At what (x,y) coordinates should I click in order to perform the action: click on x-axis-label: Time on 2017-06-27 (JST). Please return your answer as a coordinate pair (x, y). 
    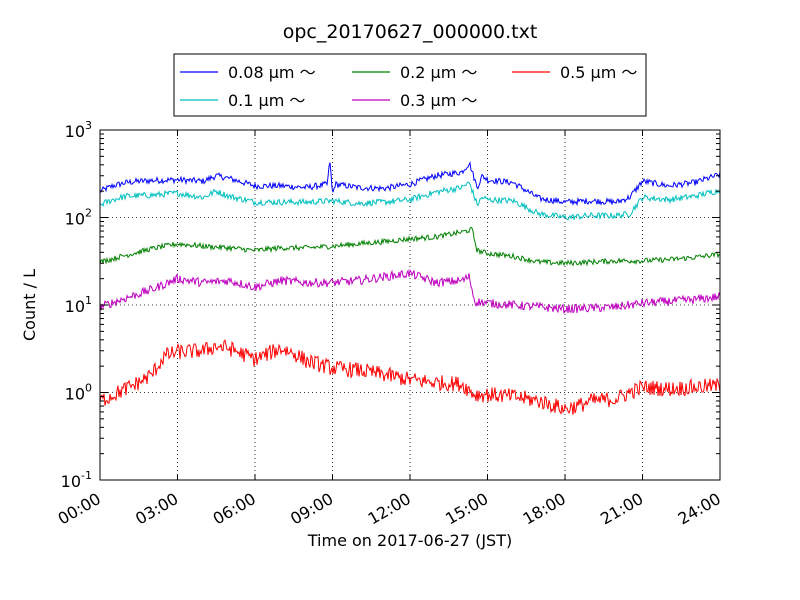
    Looking at the image, I should click on (409, 540).